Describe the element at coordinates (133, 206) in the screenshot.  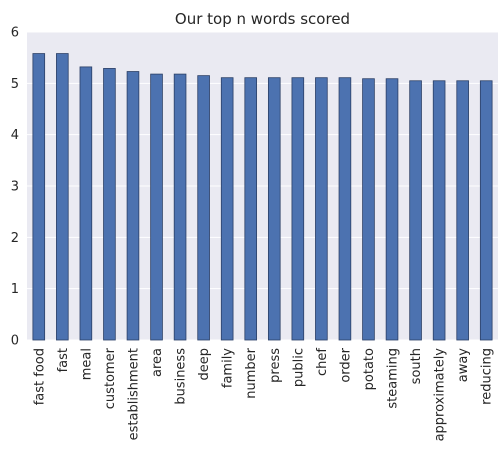
I see `bar-establishment` at that location.